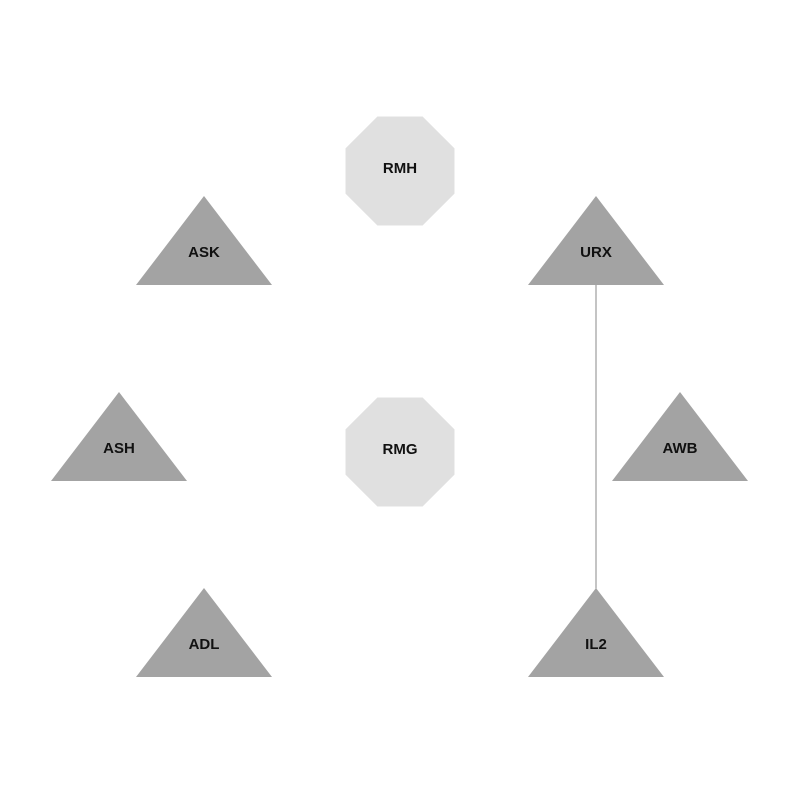  I want to click on node-label: URX, so click(596, 252).